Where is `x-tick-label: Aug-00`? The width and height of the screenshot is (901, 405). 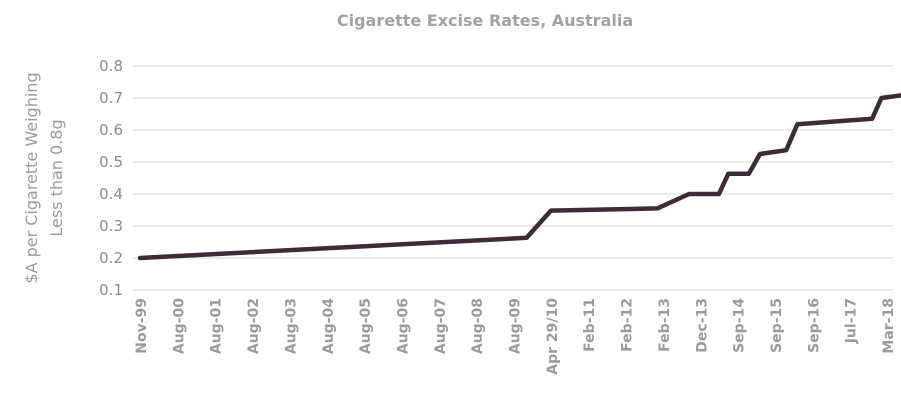
x-tick-label: Aug-00 is located at coordinates (179, 326).